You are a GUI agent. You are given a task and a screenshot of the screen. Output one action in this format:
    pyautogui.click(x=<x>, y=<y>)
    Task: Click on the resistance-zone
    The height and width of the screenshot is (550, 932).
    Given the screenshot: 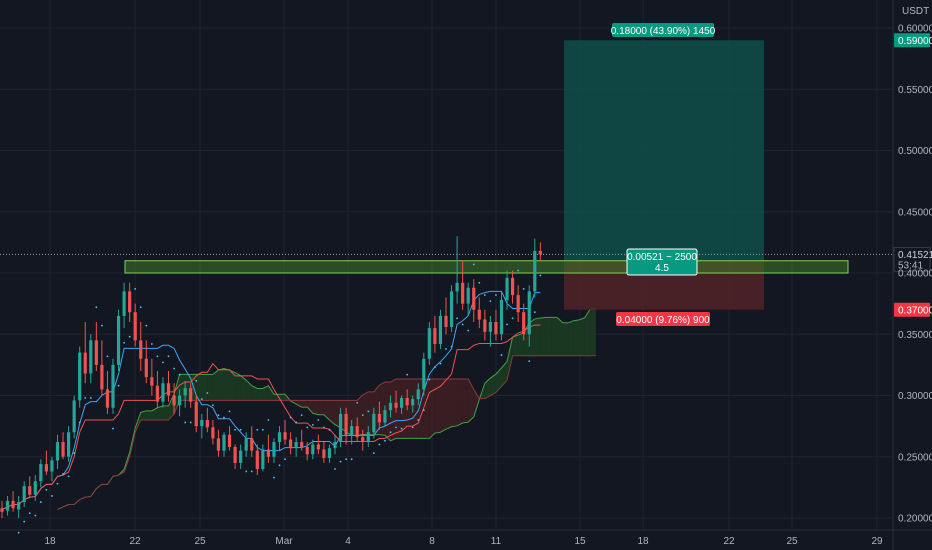 What is the action you would take?
    pyautogui.click(x=486, y=267)
    